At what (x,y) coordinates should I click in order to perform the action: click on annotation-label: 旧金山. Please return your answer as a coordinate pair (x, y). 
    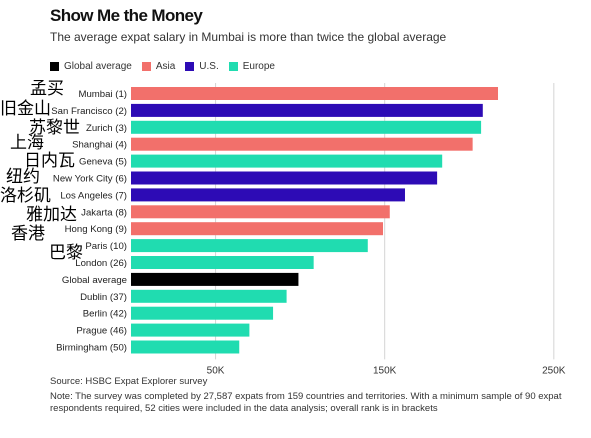
    Looking at the image, I should click on (25, 109).